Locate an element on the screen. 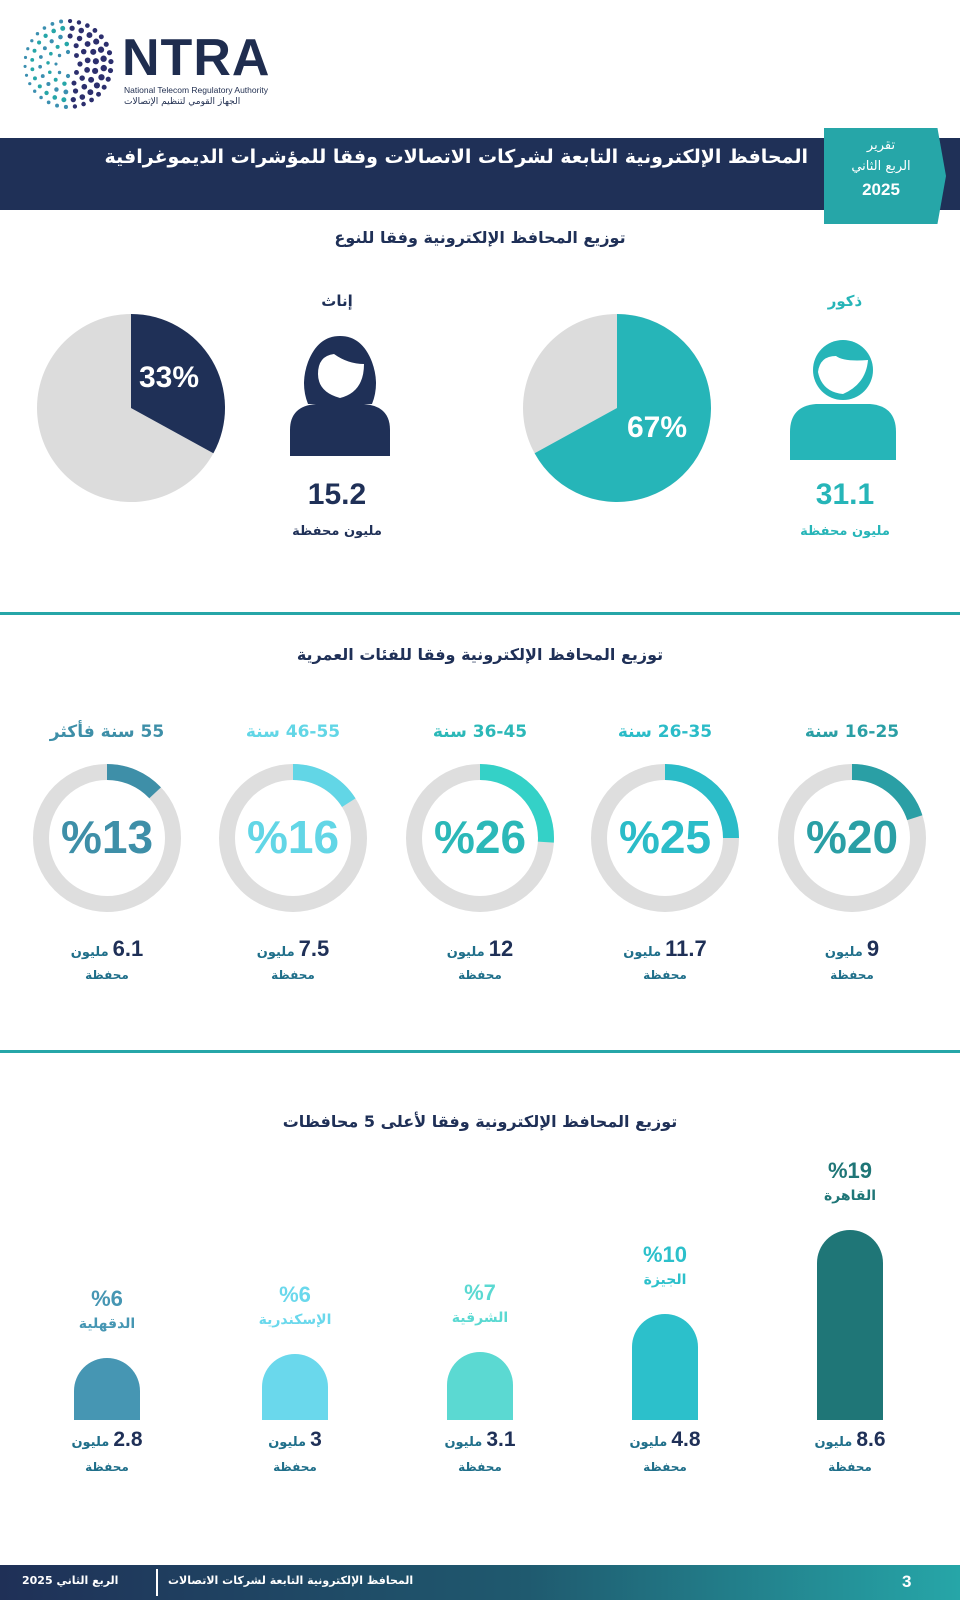  report-tag-line1: تقرير is located at coordinates (881, 145).